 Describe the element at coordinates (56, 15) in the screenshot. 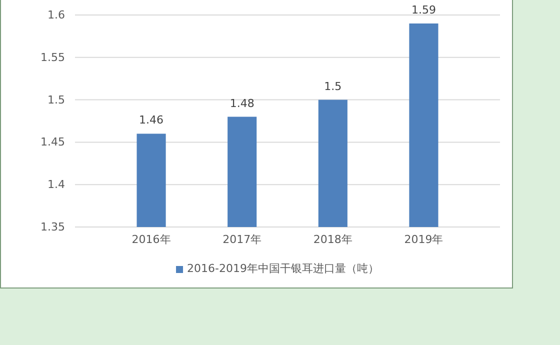

I see `y-tick-label: 1.6` at that location.